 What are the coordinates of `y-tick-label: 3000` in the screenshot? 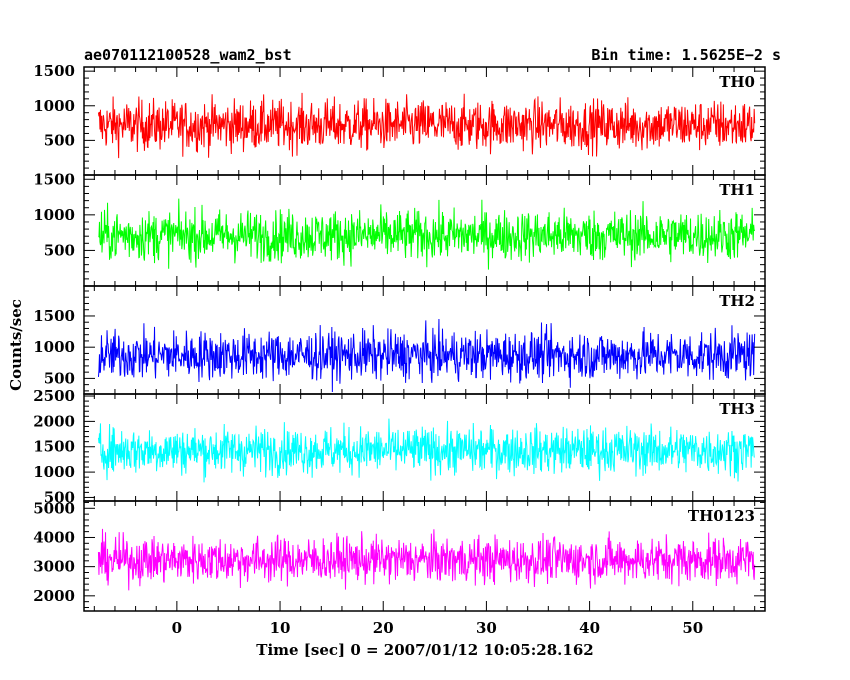 It's located at (54, 567).